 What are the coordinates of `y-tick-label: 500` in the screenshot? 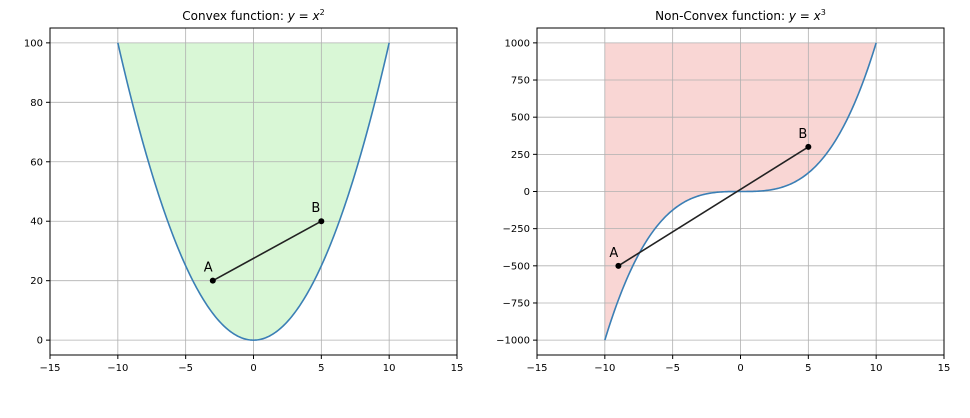 It's located at (520, 118).